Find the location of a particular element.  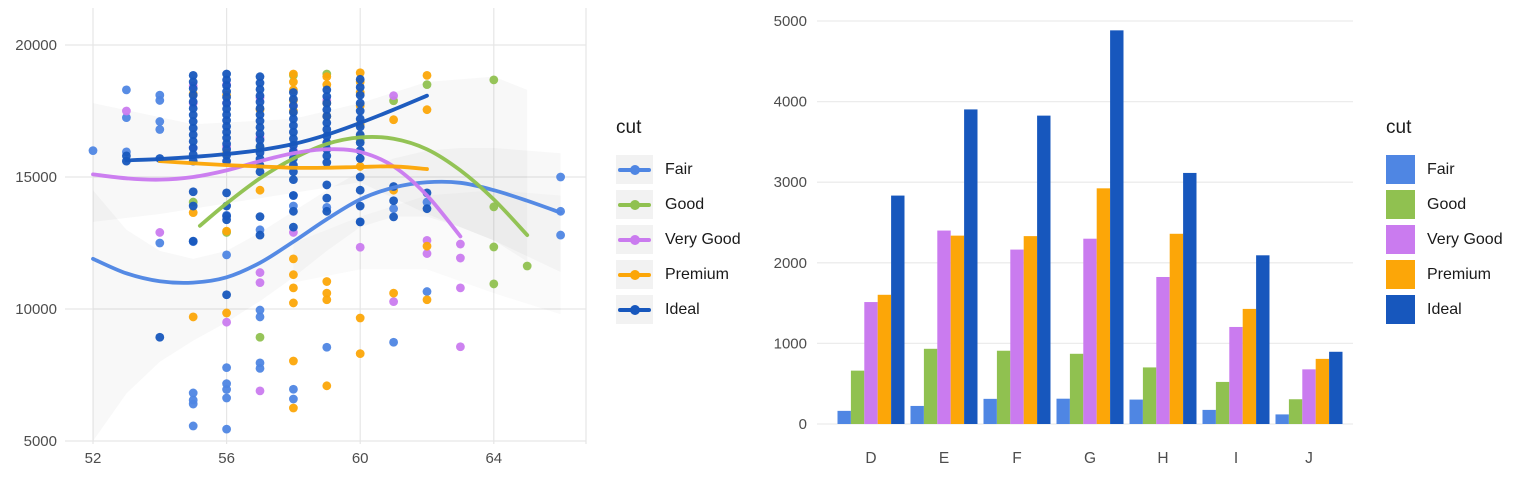

y-tick-label: 4000 is located at coordinates (790, 102).